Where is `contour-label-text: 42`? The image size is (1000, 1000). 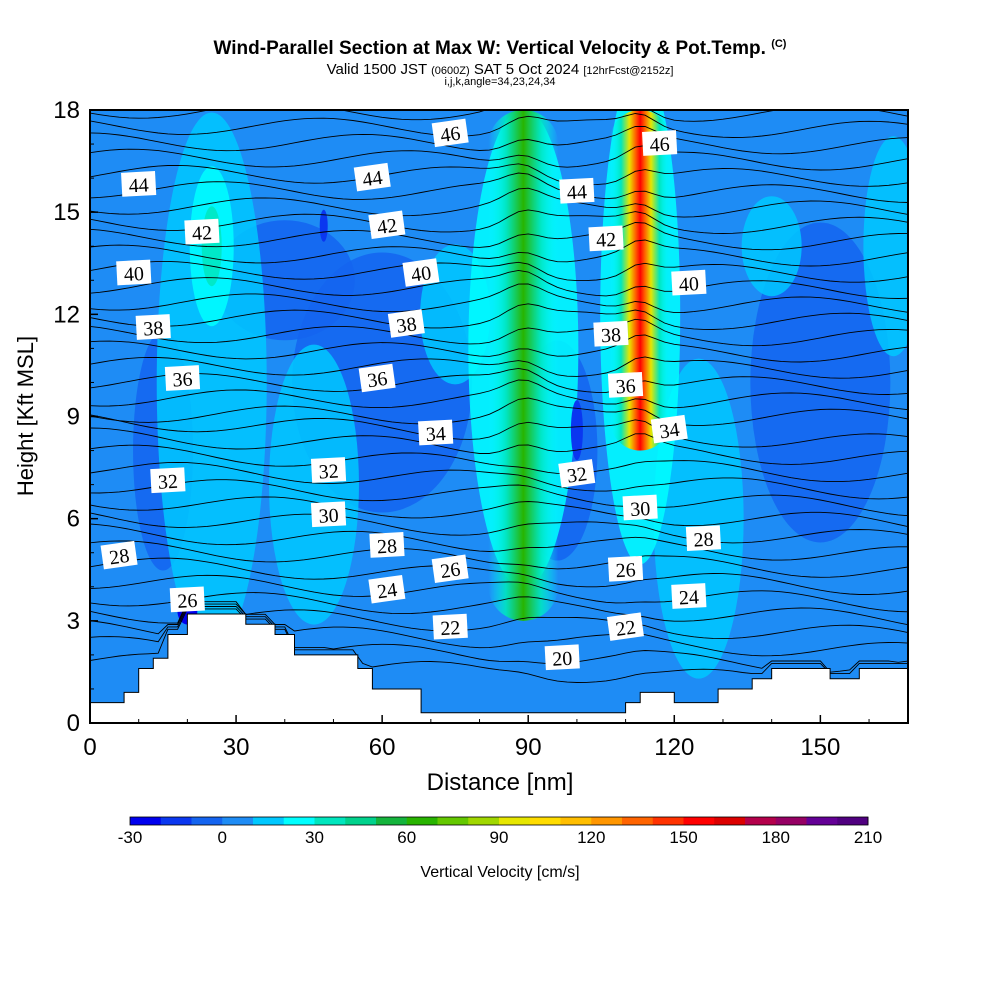
contour-label-text: 42 is located at coordinates (201, 233).